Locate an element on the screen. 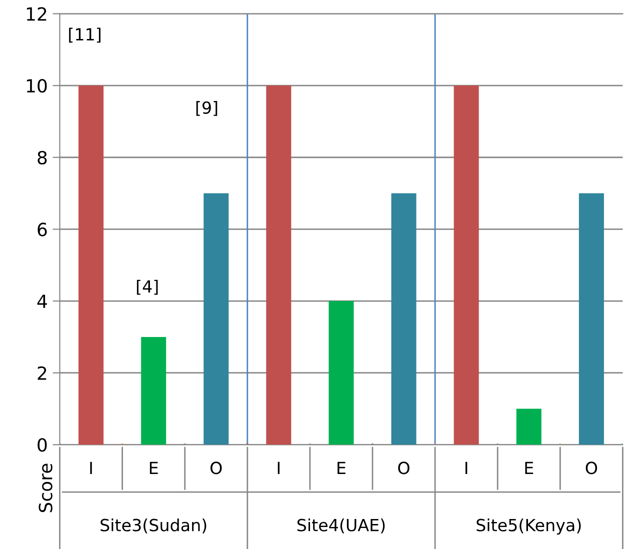 Image resolution: width=629 pixels, height=549 pixels. text: Site3(Sudan) is located at coordinates (153, 526).